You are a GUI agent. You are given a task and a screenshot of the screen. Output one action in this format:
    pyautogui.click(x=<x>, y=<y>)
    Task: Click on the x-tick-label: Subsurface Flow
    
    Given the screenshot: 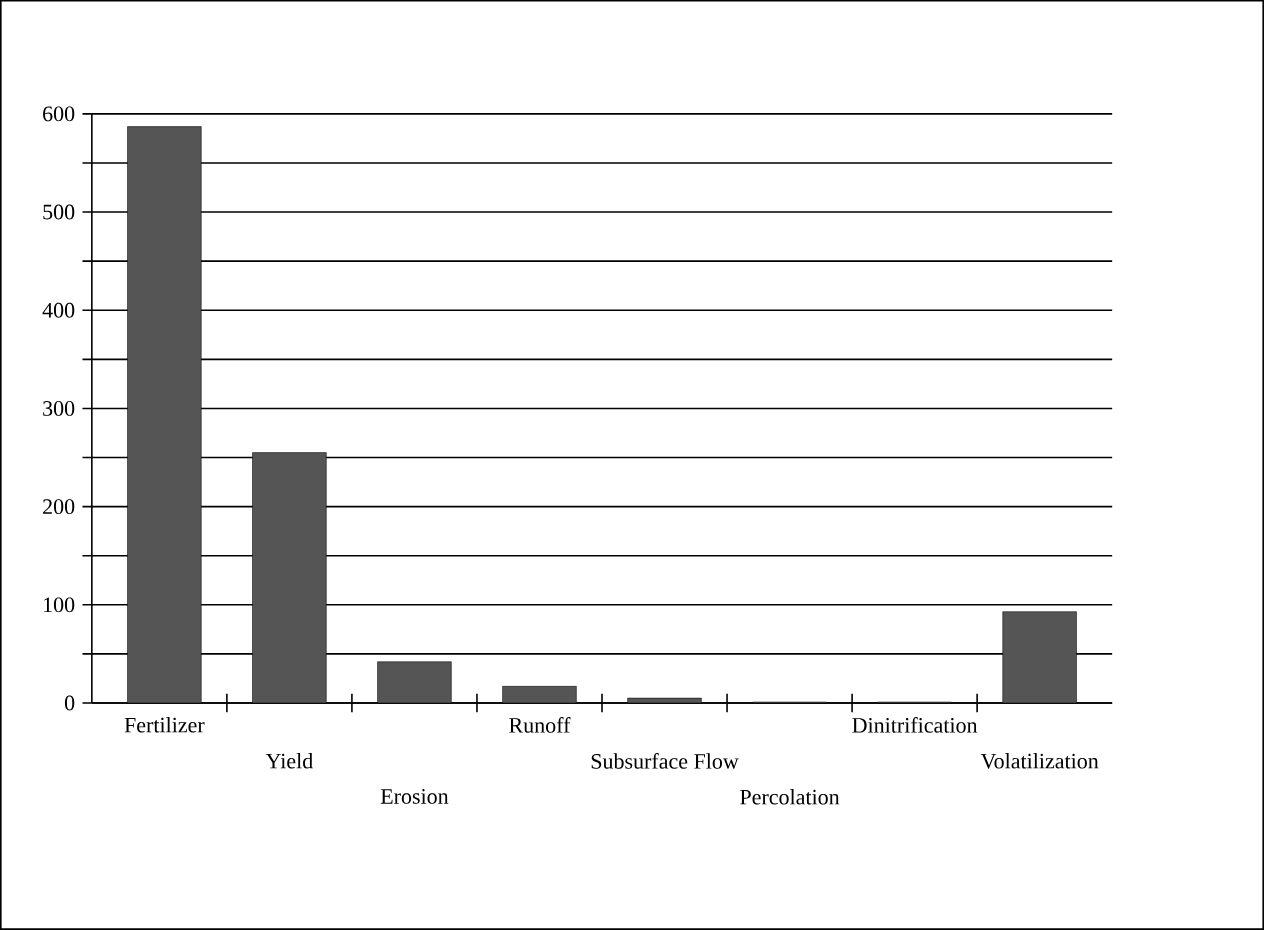 What is the action you would take?
    pyautogui.click(x=665, y=761)
    